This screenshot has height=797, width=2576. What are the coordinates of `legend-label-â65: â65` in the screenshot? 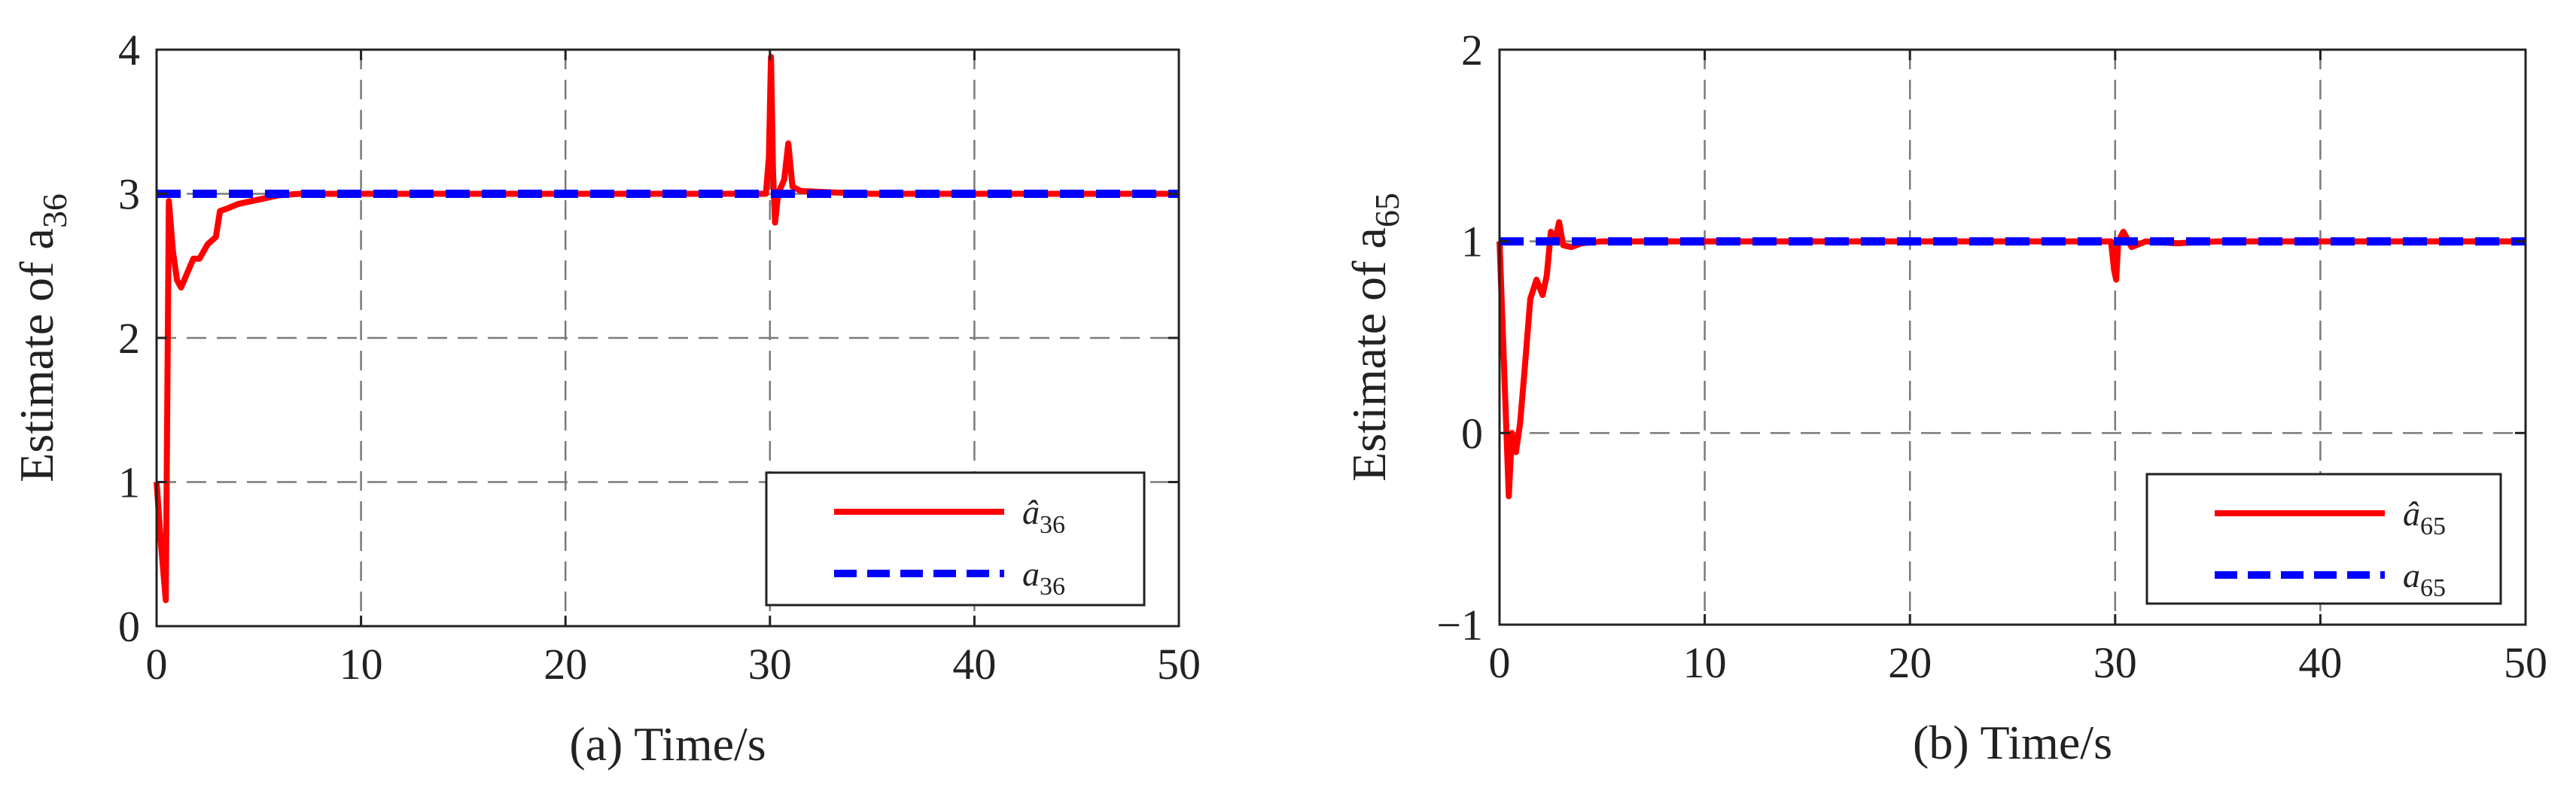 It's located at (2424, 517).